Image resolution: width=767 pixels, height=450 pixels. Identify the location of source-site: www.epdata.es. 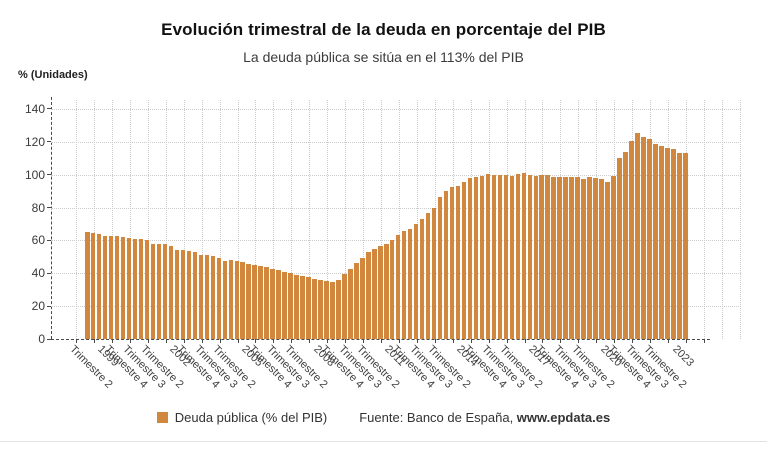
(563, 417).